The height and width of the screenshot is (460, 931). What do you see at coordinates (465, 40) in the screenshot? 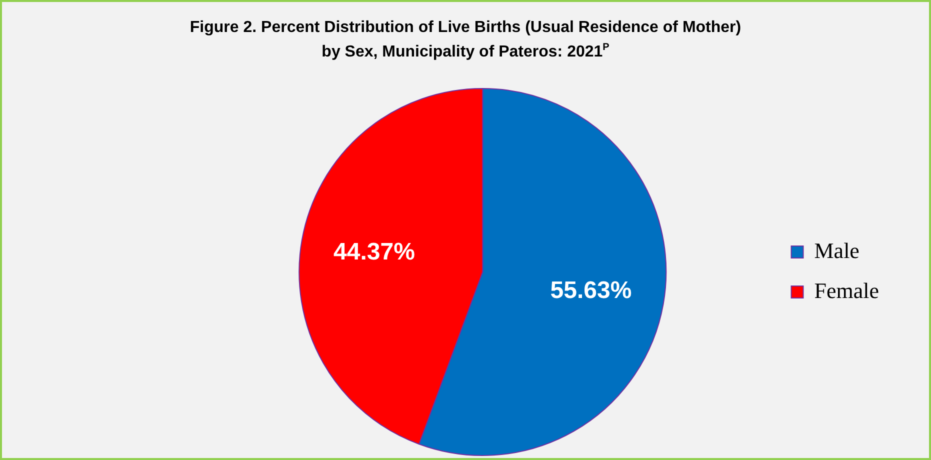
I see `chart-title: Figure 2. Percent Distribution of Live Births (Usual Residence of Mother) by Sex, Municipality of Pateros: 2021$^{P}$` at bounding box center [465, 40].